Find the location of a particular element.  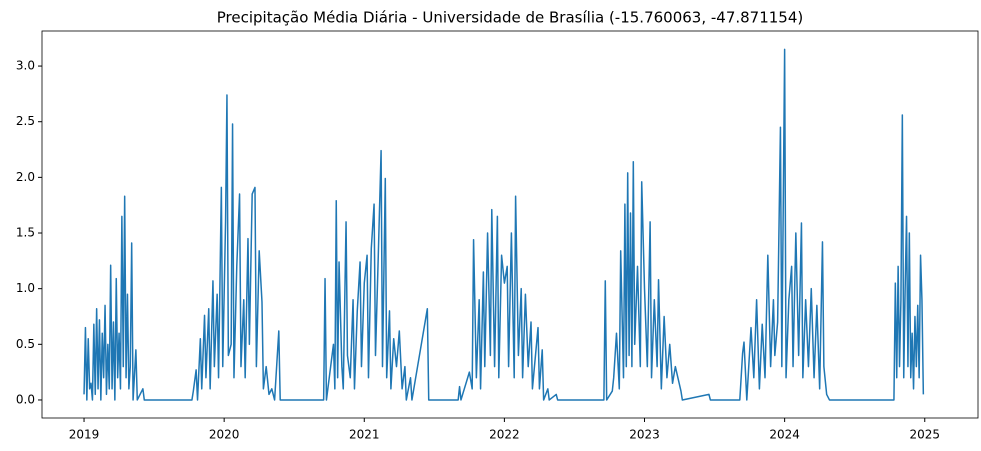

y-tick-label: 0.5 is located at coordinates (25, 344).